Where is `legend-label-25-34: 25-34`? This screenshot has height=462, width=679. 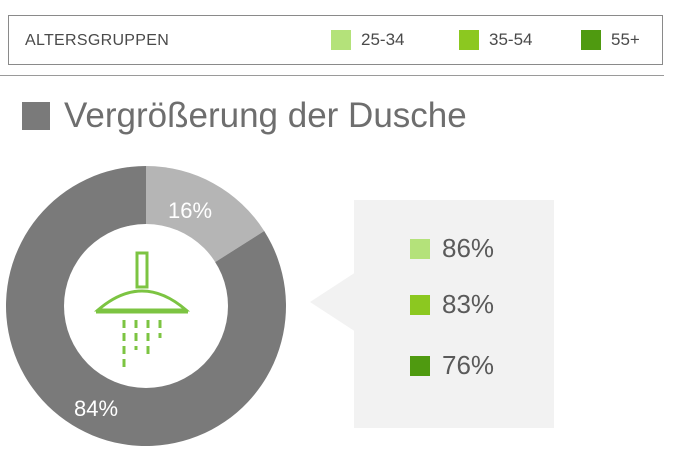 legend-label-25-34: 25-34 is located at coordinates (383, 39).